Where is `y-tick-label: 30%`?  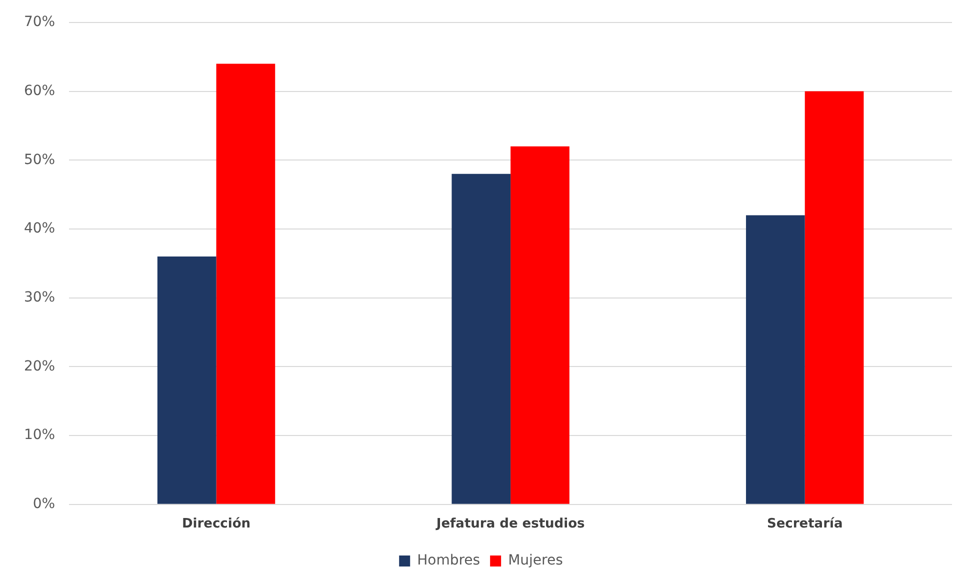
y-tick-label: 30% is located at coordinates (40, 297).